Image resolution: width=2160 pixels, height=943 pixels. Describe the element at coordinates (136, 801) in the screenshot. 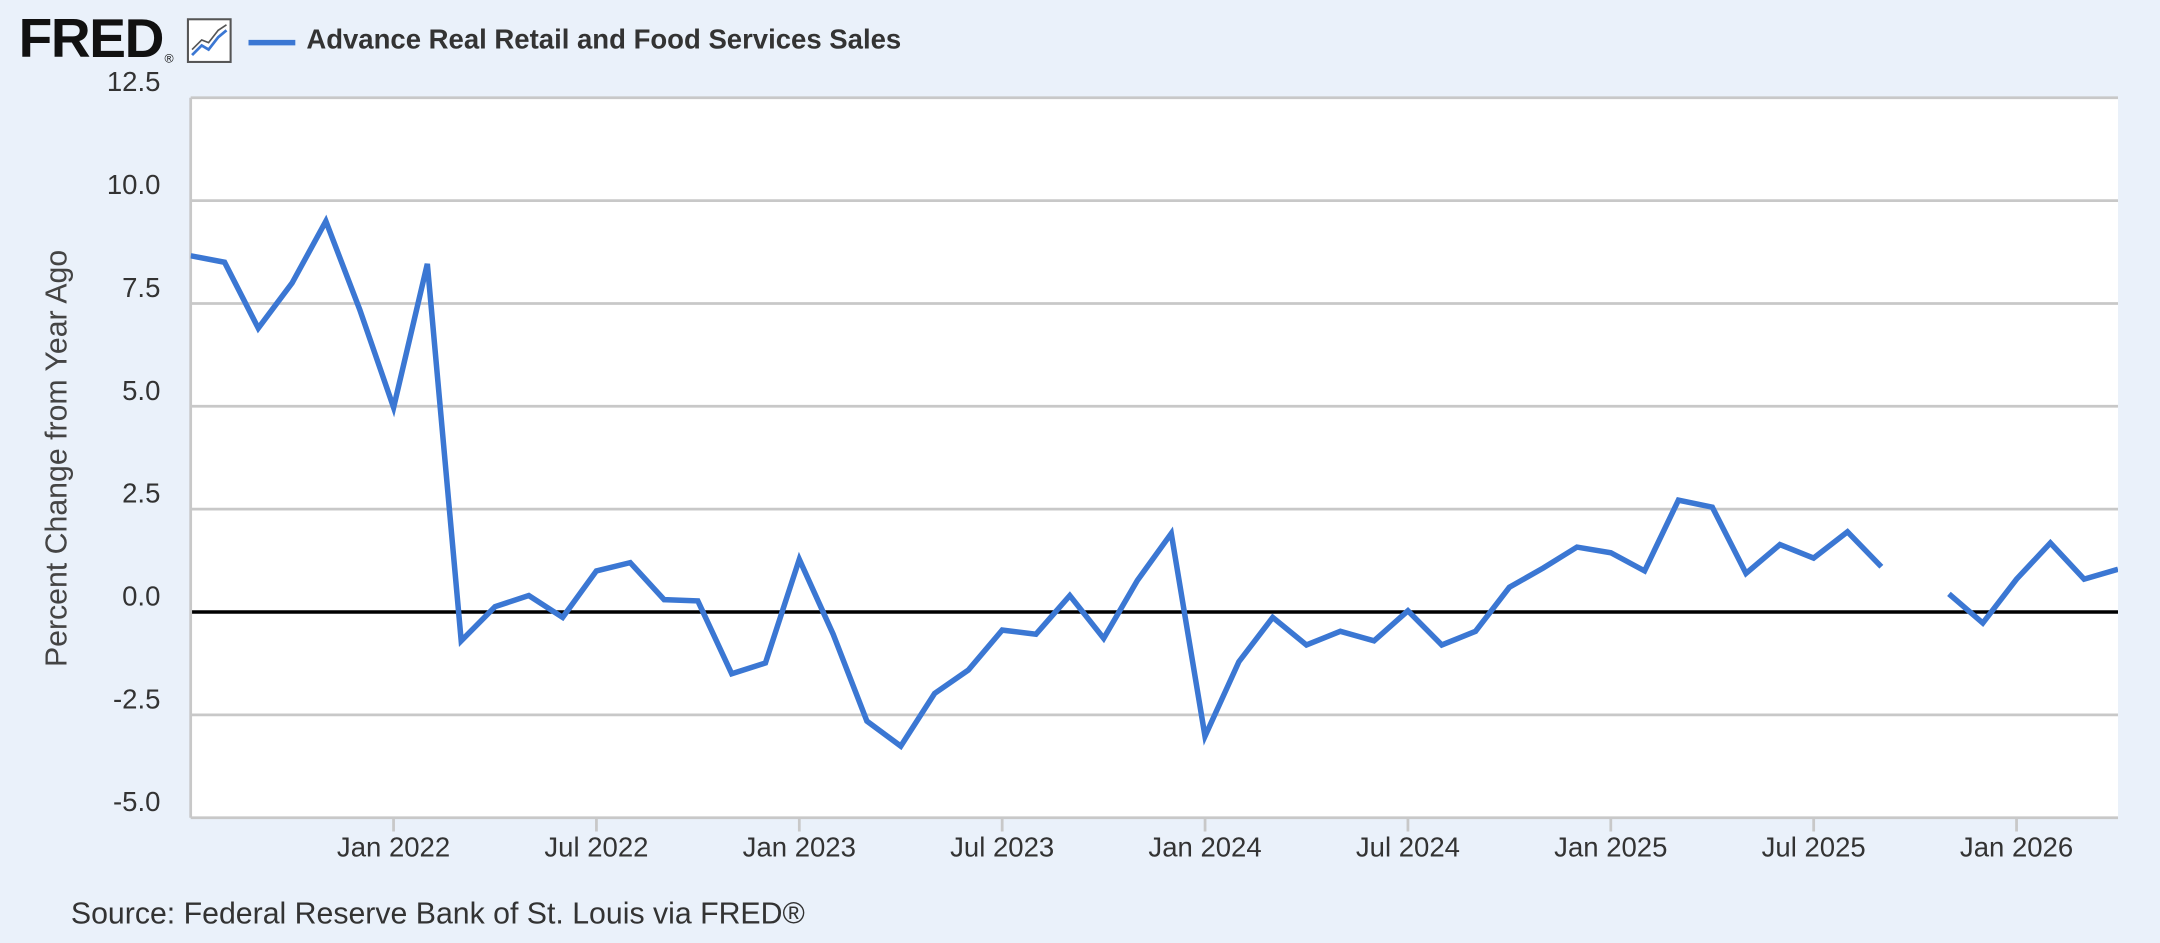

I see `y-tick-label: -5.0` at that location.